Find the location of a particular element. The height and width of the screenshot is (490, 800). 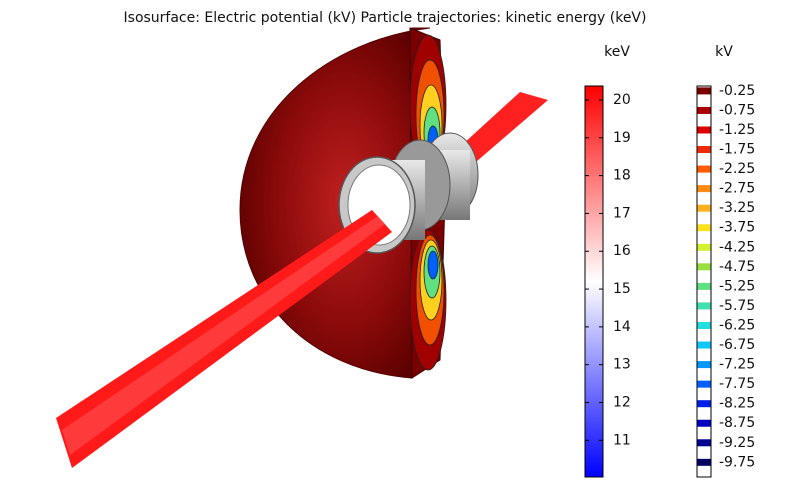

level-label: -9.75 is located at coordinates (737, 462).